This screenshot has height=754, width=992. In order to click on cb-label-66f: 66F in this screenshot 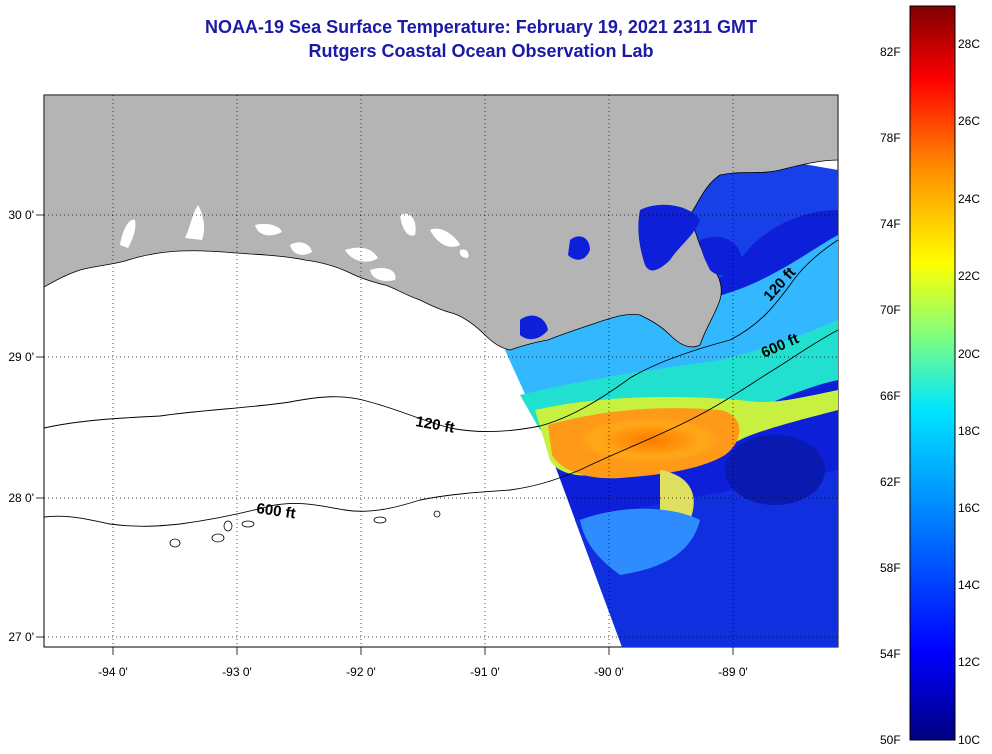, I will do `click(890, 396)`.